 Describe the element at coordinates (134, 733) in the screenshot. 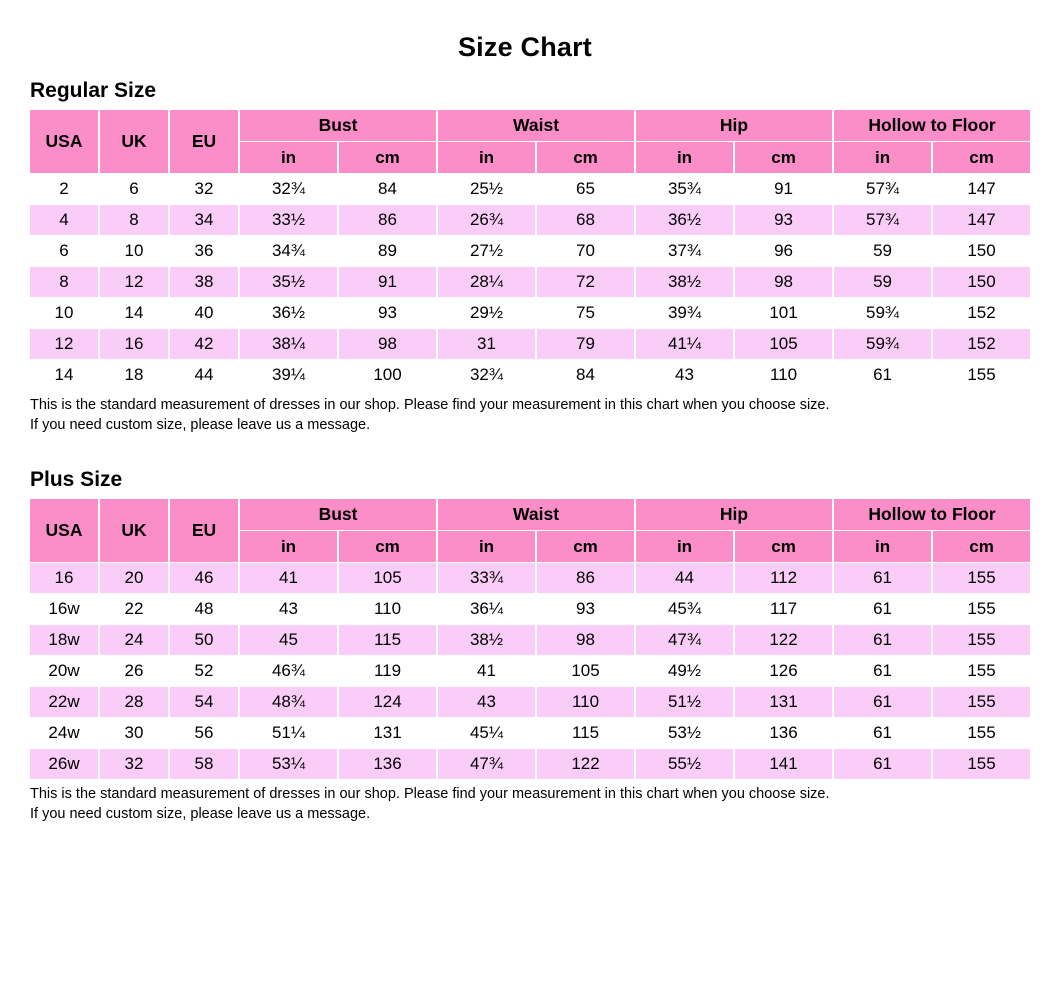

I see `cell-uk: 30` at that location.